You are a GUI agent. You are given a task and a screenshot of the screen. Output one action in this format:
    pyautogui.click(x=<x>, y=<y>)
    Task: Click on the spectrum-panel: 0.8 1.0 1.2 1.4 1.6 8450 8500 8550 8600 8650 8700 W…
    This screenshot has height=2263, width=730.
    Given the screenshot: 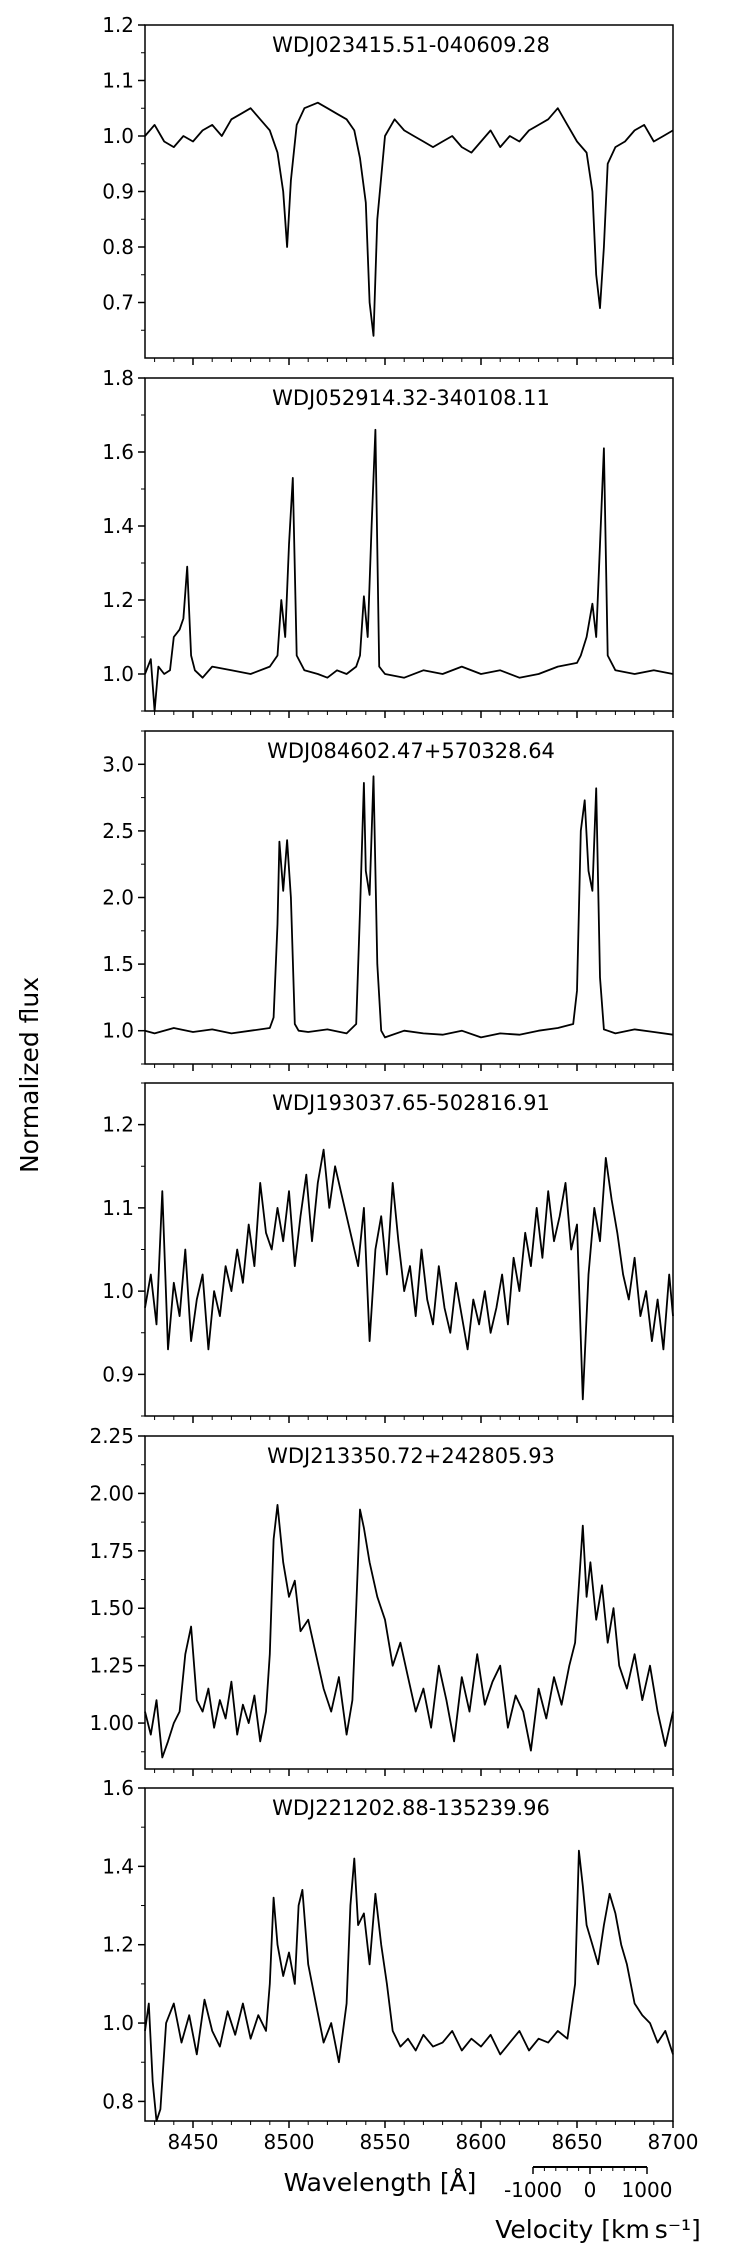 What is the action you would take?
    pyautogui.click(x=400, y=1965)
    